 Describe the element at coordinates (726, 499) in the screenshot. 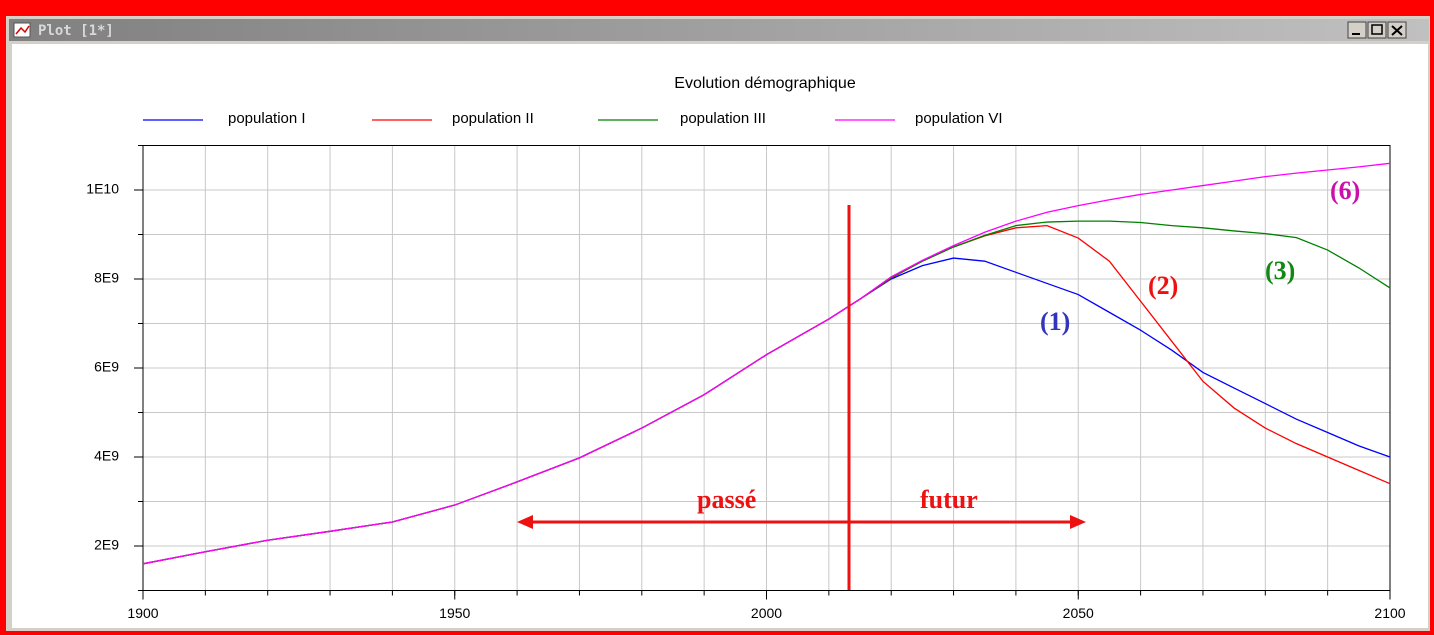

I see `annotation: passé` at that location.